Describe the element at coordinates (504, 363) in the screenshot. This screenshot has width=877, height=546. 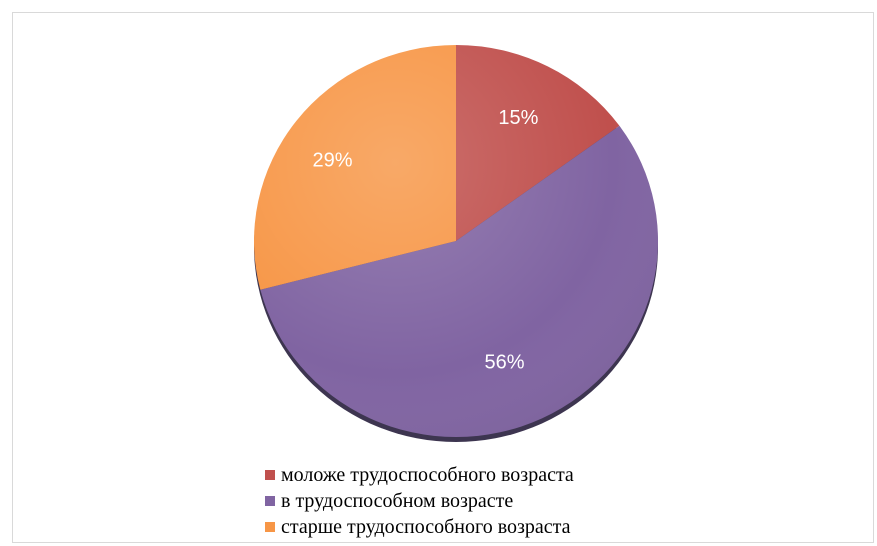
I see `slice-label-working: 56%` at that location.